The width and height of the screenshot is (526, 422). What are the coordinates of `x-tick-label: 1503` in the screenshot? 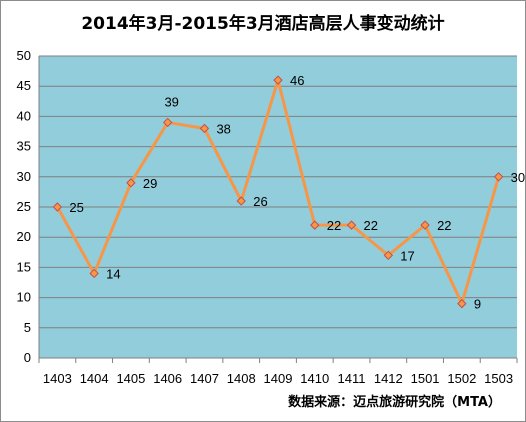 It's located at (498, 378).